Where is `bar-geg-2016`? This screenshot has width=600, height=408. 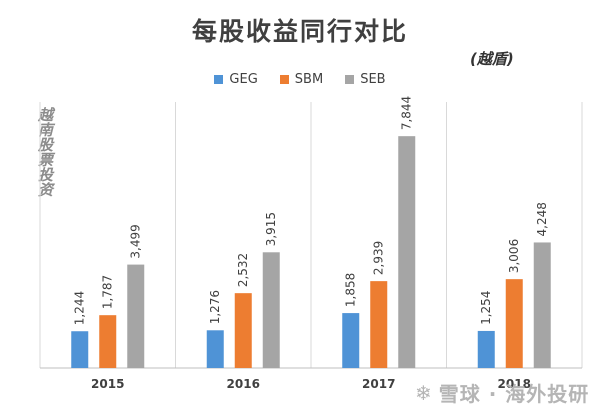 bar-geg-2016 is located at coordinates (215, 349).